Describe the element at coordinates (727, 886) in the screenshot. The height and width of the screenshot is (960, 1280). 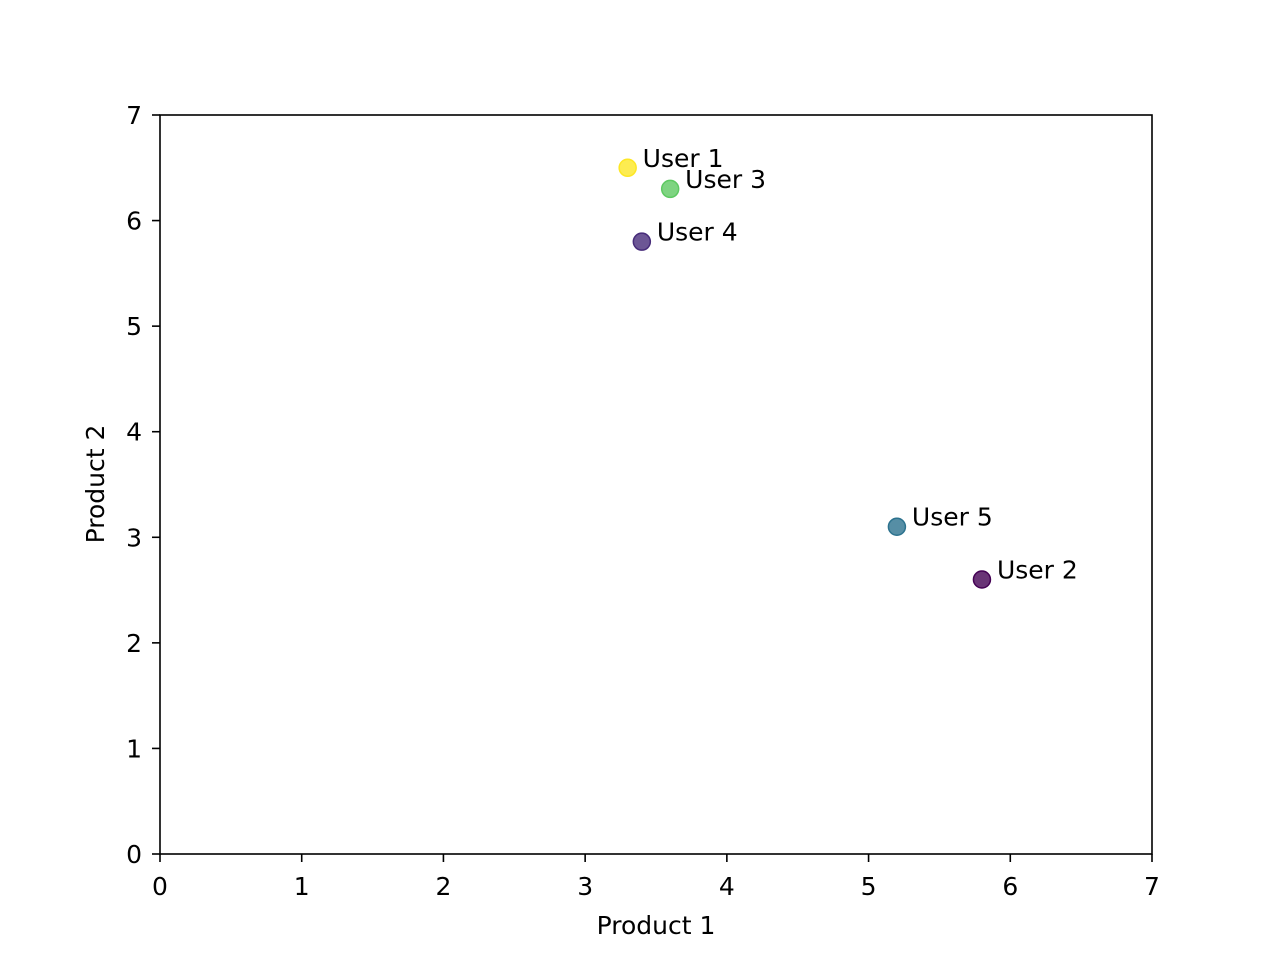
I see `x-tick-label: 4` at that location.